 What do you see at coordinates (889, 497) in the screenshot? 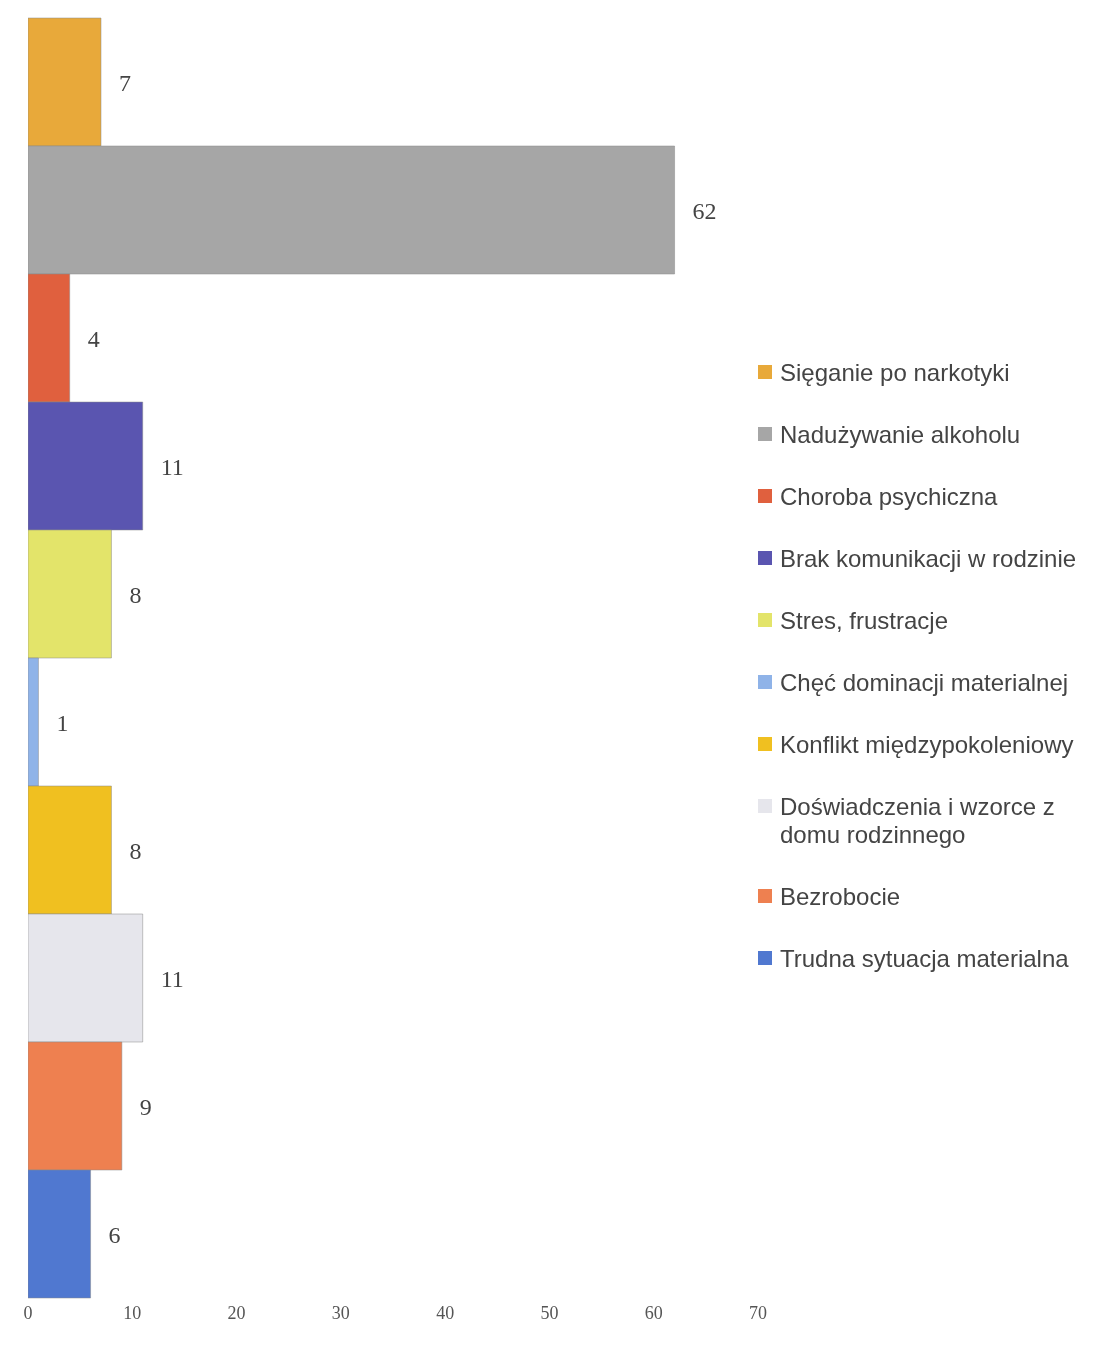
I see `legend-label: Choroba psychiczna` at bounding box center [889, 497].